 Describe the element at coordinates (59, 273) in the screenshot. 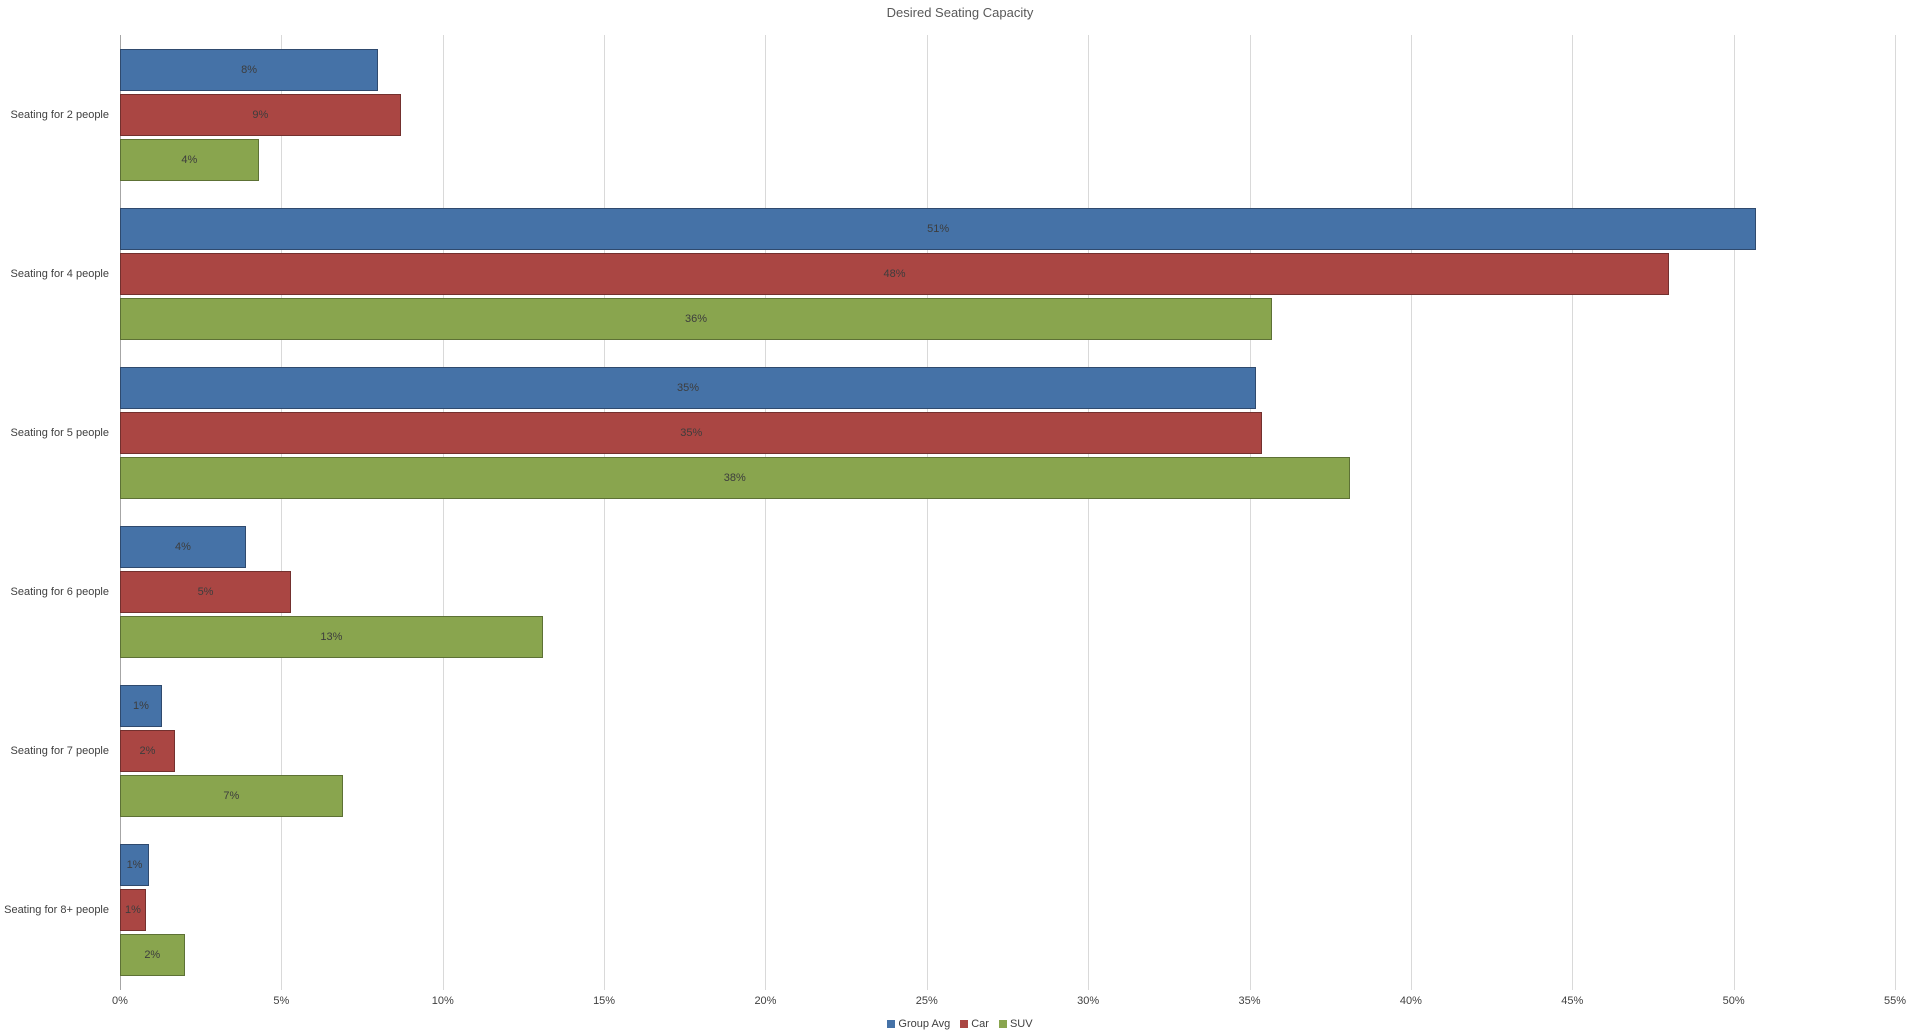

I see `category-label: Seating for 4 people` at that location.